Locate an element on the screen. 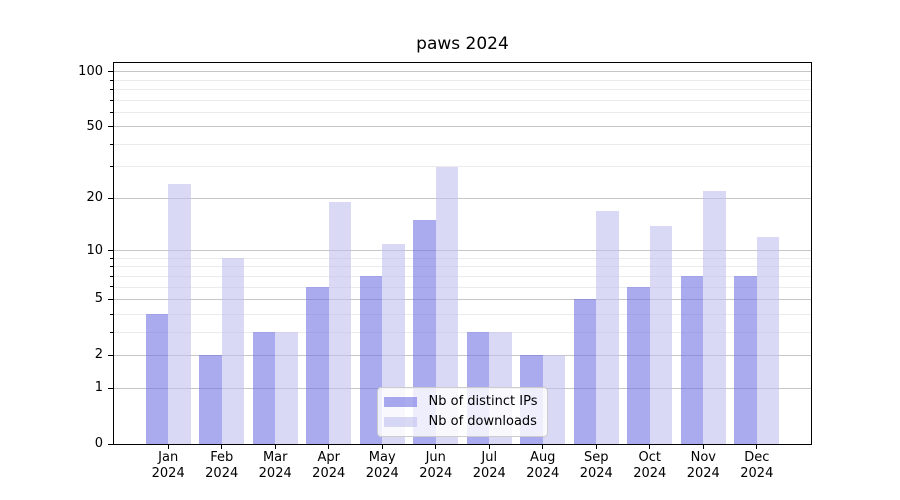  legend-item-nb-of-downloads: Nb of downloads is located at coordinates (460, 422).